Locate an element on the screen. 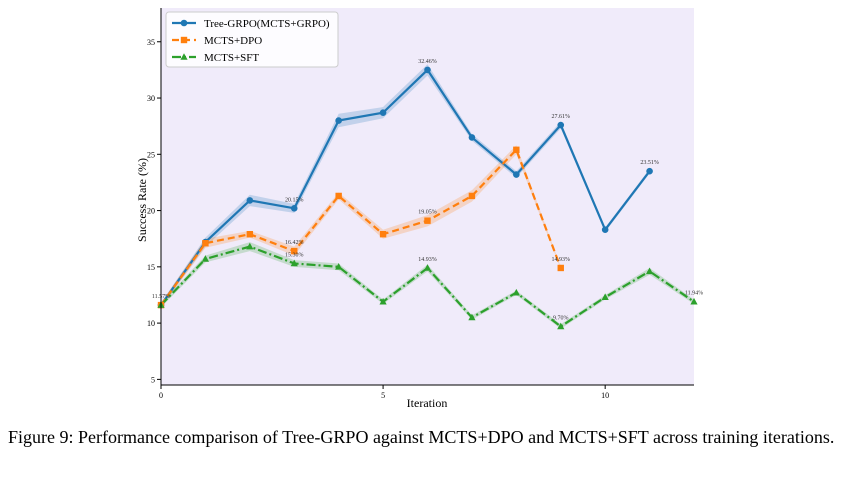 The height and width of the screenshot is (477, 843). legend-mcts-sft-marker is located at coordinates (184, 56).